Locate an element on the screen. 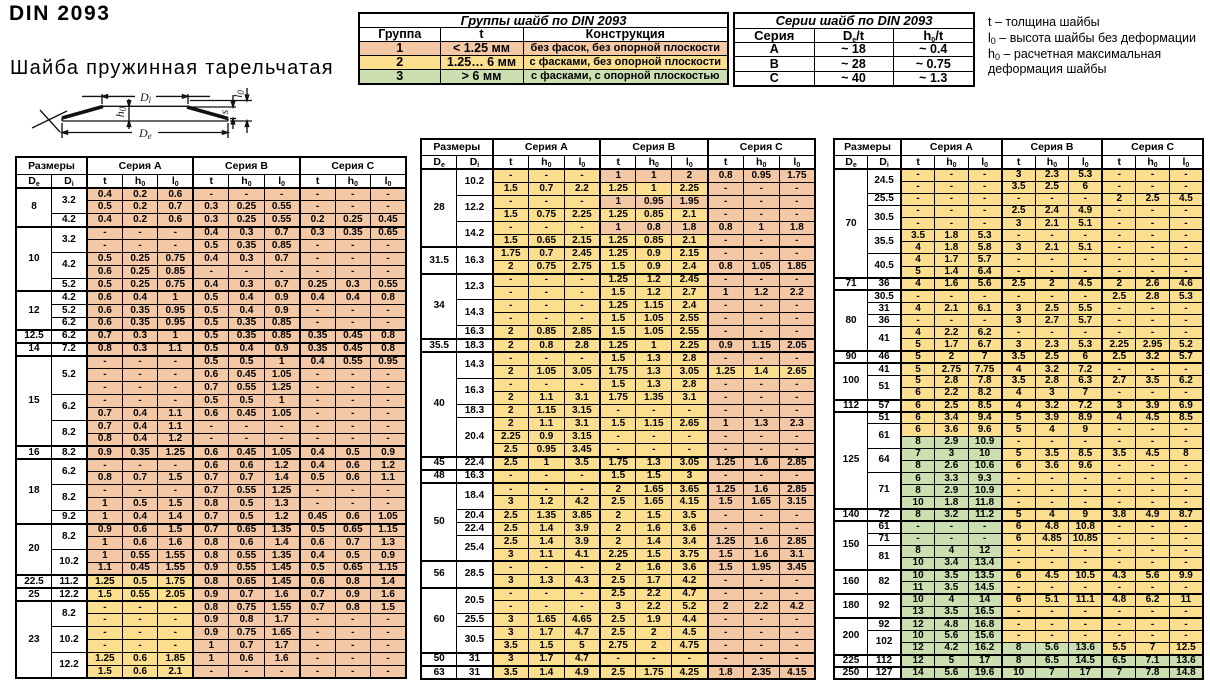 The height and width of the screenshot is (688, 1210). svg-text: De is located at coordinates (145, 133).